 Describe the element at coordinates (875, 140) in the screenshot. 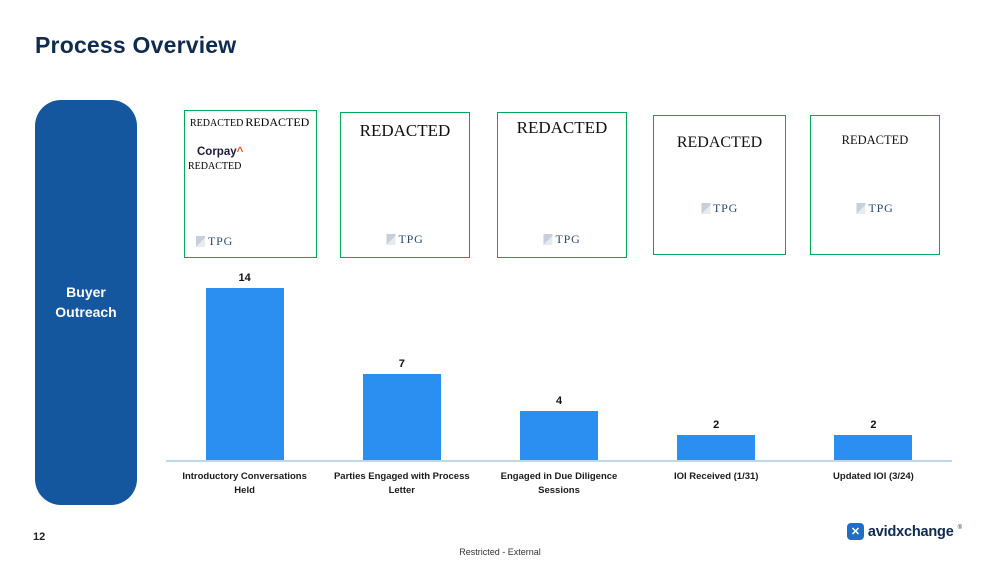

I see `card5-redacted: REDACTED` at that location.